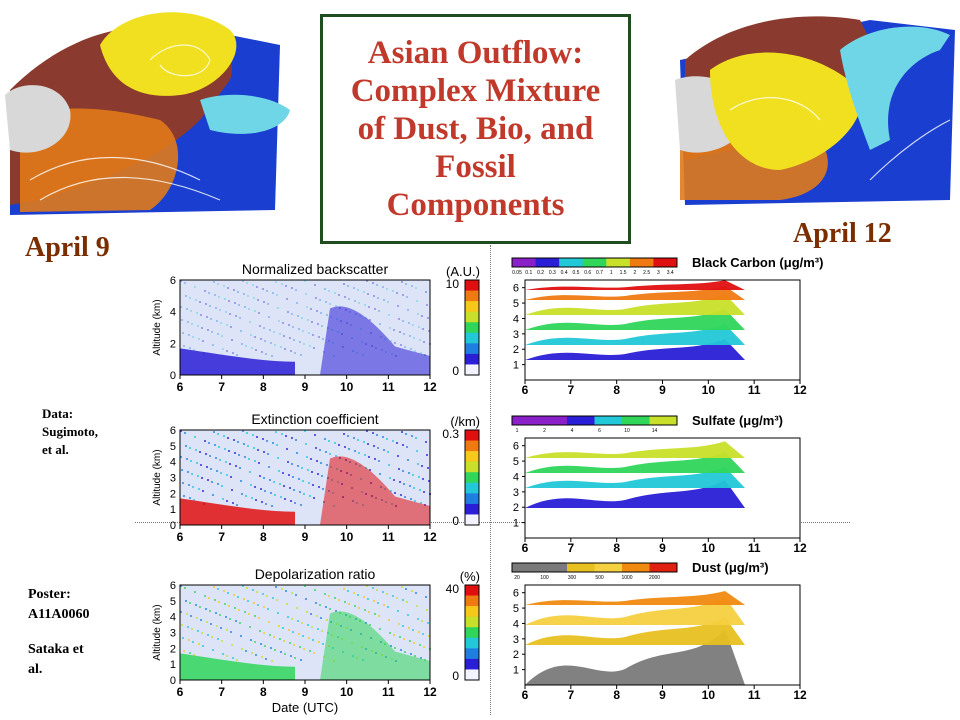 This screenshot has height=720, width=960. Describe the element at coordinates (655, 431) in the screenshot. I see `legend-tick-label: 14` at that location.